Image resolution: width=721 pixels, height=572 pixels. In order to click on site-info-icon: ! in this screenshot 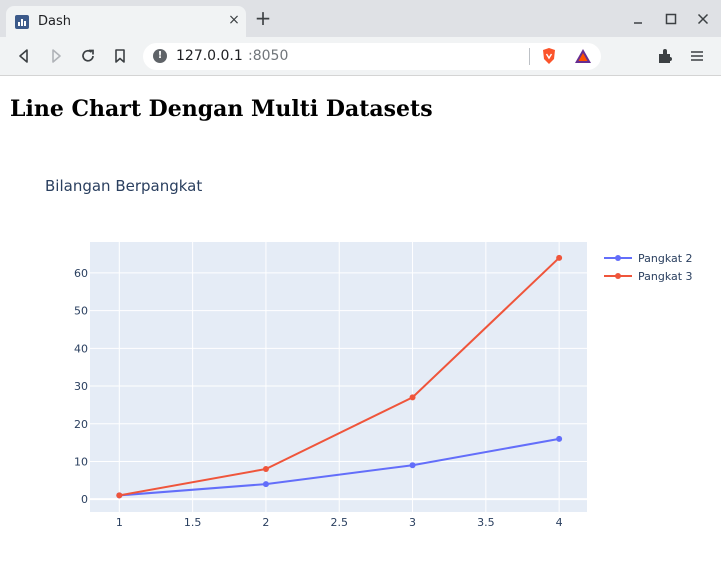, I will do `click(160, 56)`.